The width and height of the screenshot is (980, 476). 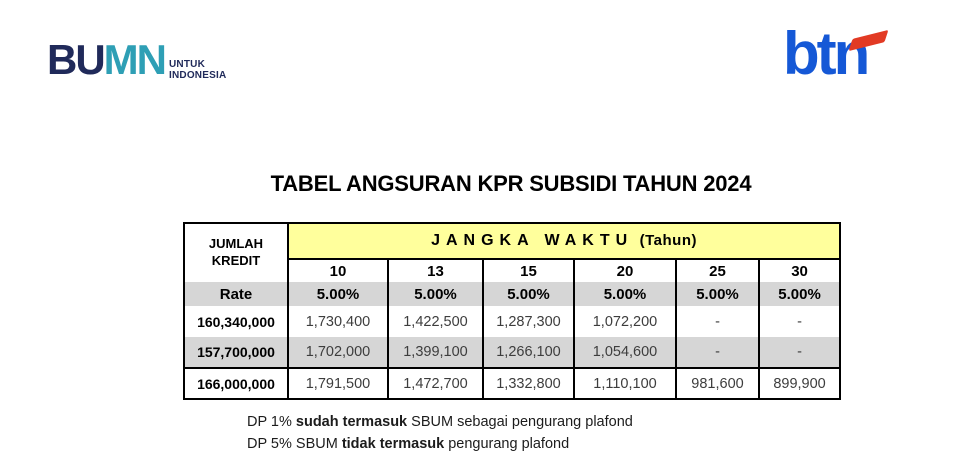 I want to click on installment-value-2-5: -, so click(x=717, y=352).